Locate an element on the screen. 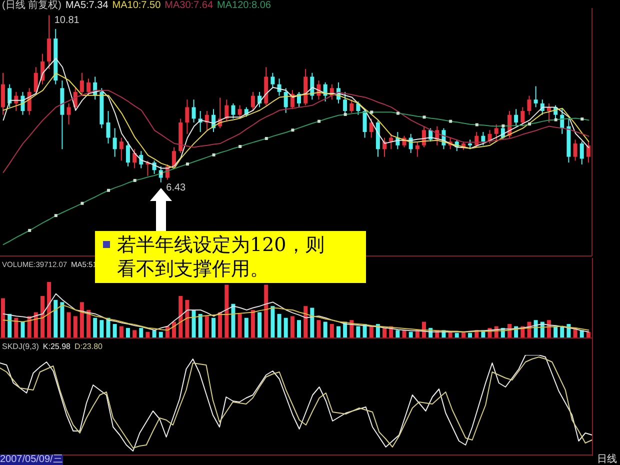  annotation: 2007/05/09/三 is located at coordinates (31, 459).